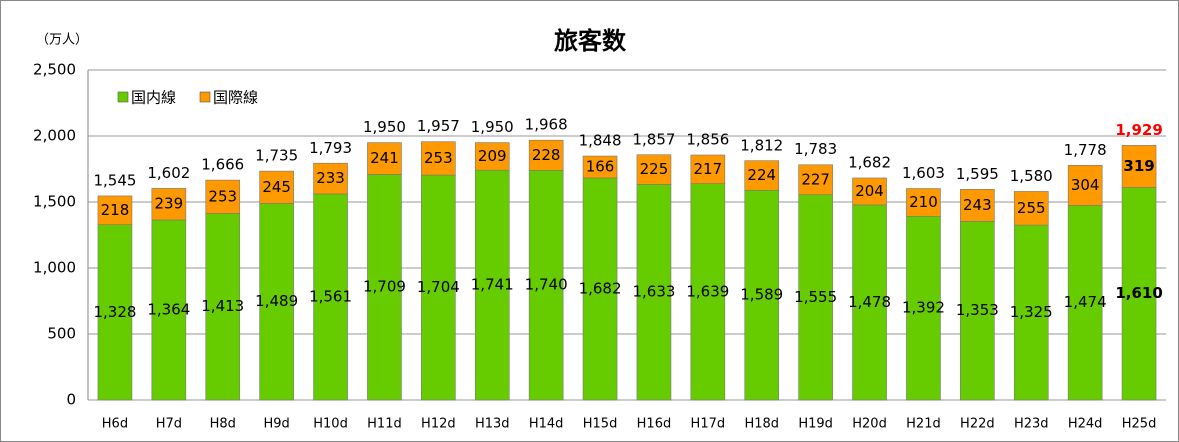 This screenshot has width=1179, height=442. What do you see at coordinates (205, 97) in the screenshot?
I see `legend-swatch` at bounding box center [205, 97].